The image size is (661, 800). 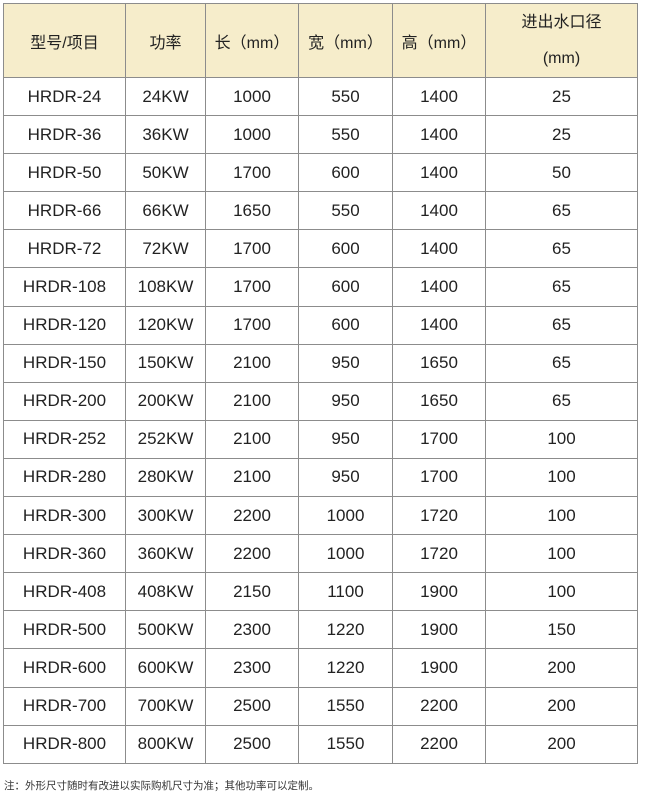 I want to click on table-row: HRDR-50 50KW 1700 600 1400 50, so click(x=320, y=173).